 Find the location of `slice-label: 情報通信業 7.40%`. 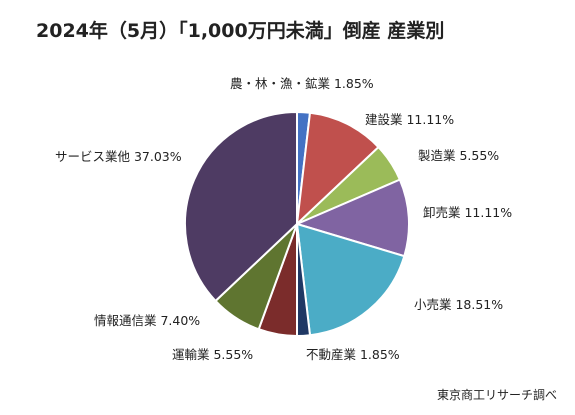

slice-label: 情報通信業 7.40% is located at coordinates (147, 320).